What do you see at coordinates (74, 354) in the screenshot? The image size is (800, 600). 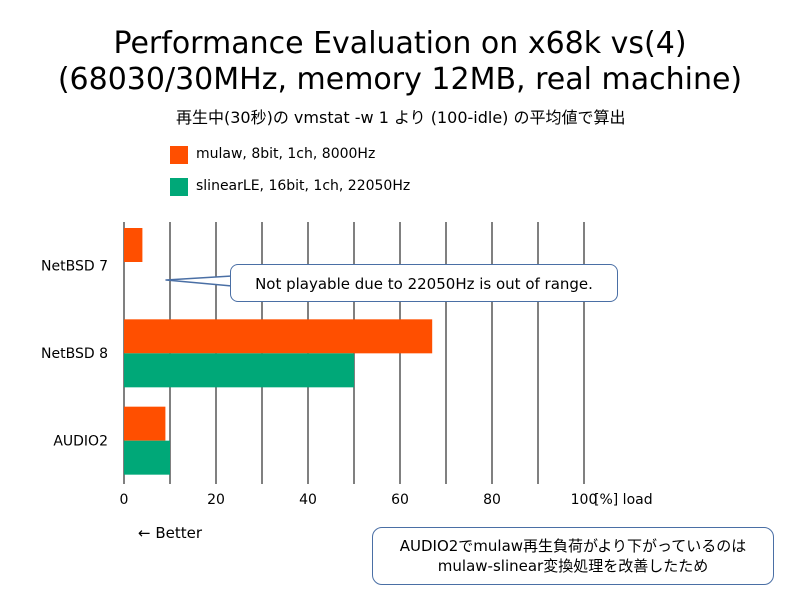 I see `category-label-1: NetBSD 8` at bounding box center [74, 354].